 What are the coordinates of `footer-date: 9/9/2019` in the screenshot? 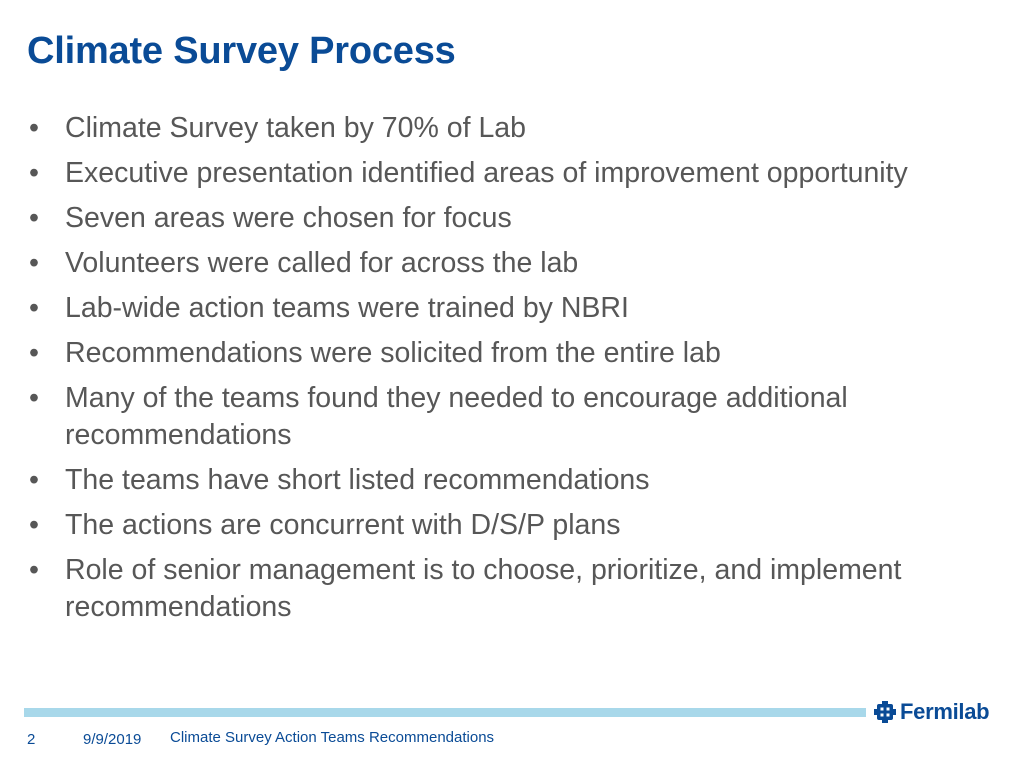 It's located at (112, 739).